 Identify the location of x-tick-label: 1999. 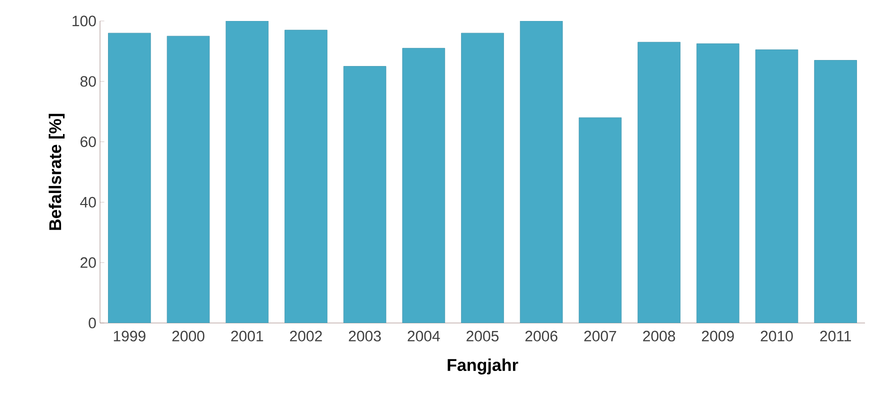
(130, 336).